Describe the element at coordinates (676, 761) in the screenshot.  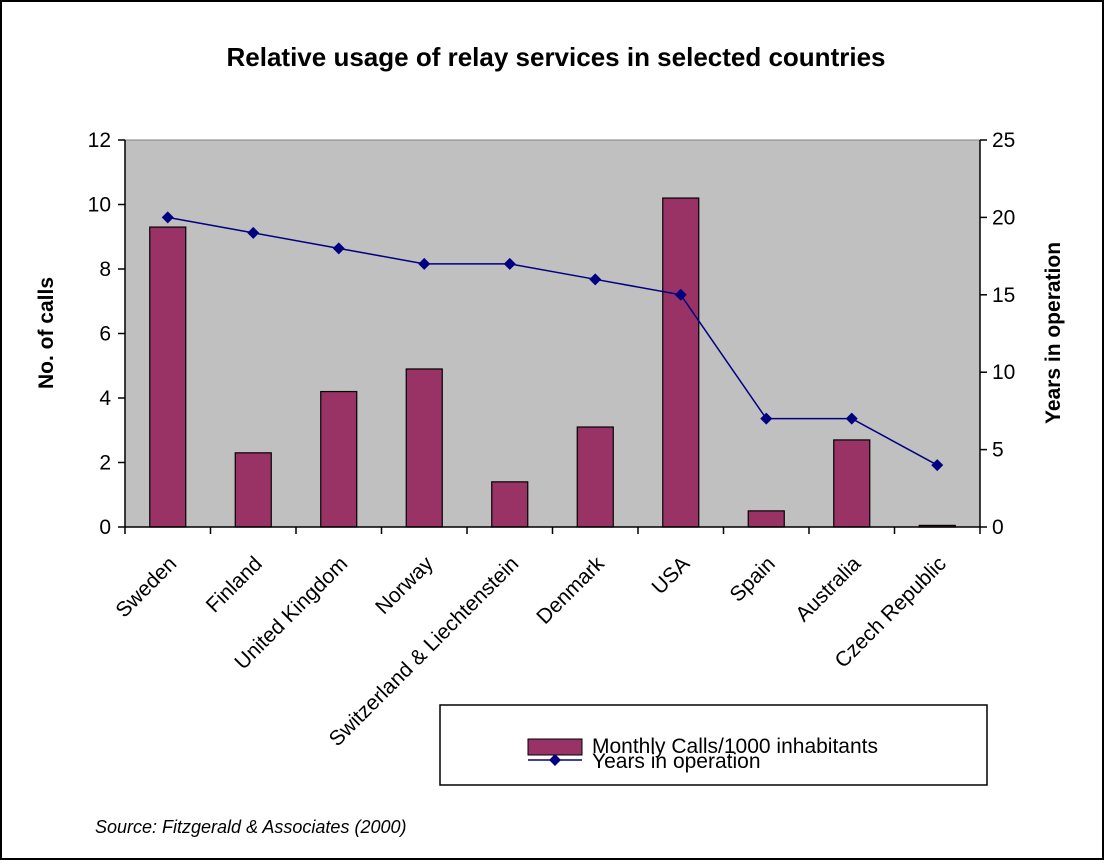
I see `legend-label-line: Years in operation` at that location.